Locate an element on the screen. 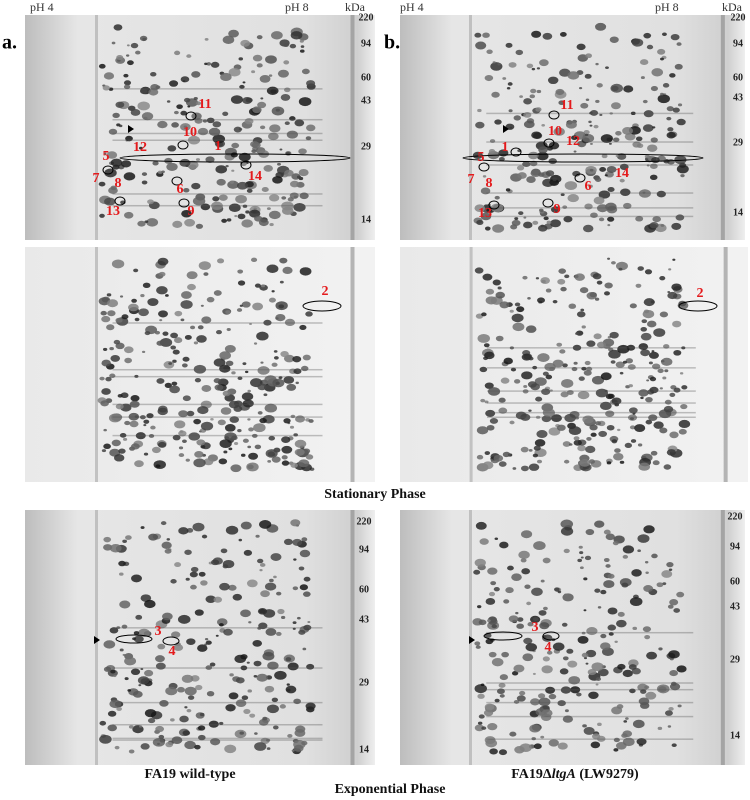 The width and height of the screenshot is (750, 800). mw-marker: 43 is located at coordinates (366, 100).